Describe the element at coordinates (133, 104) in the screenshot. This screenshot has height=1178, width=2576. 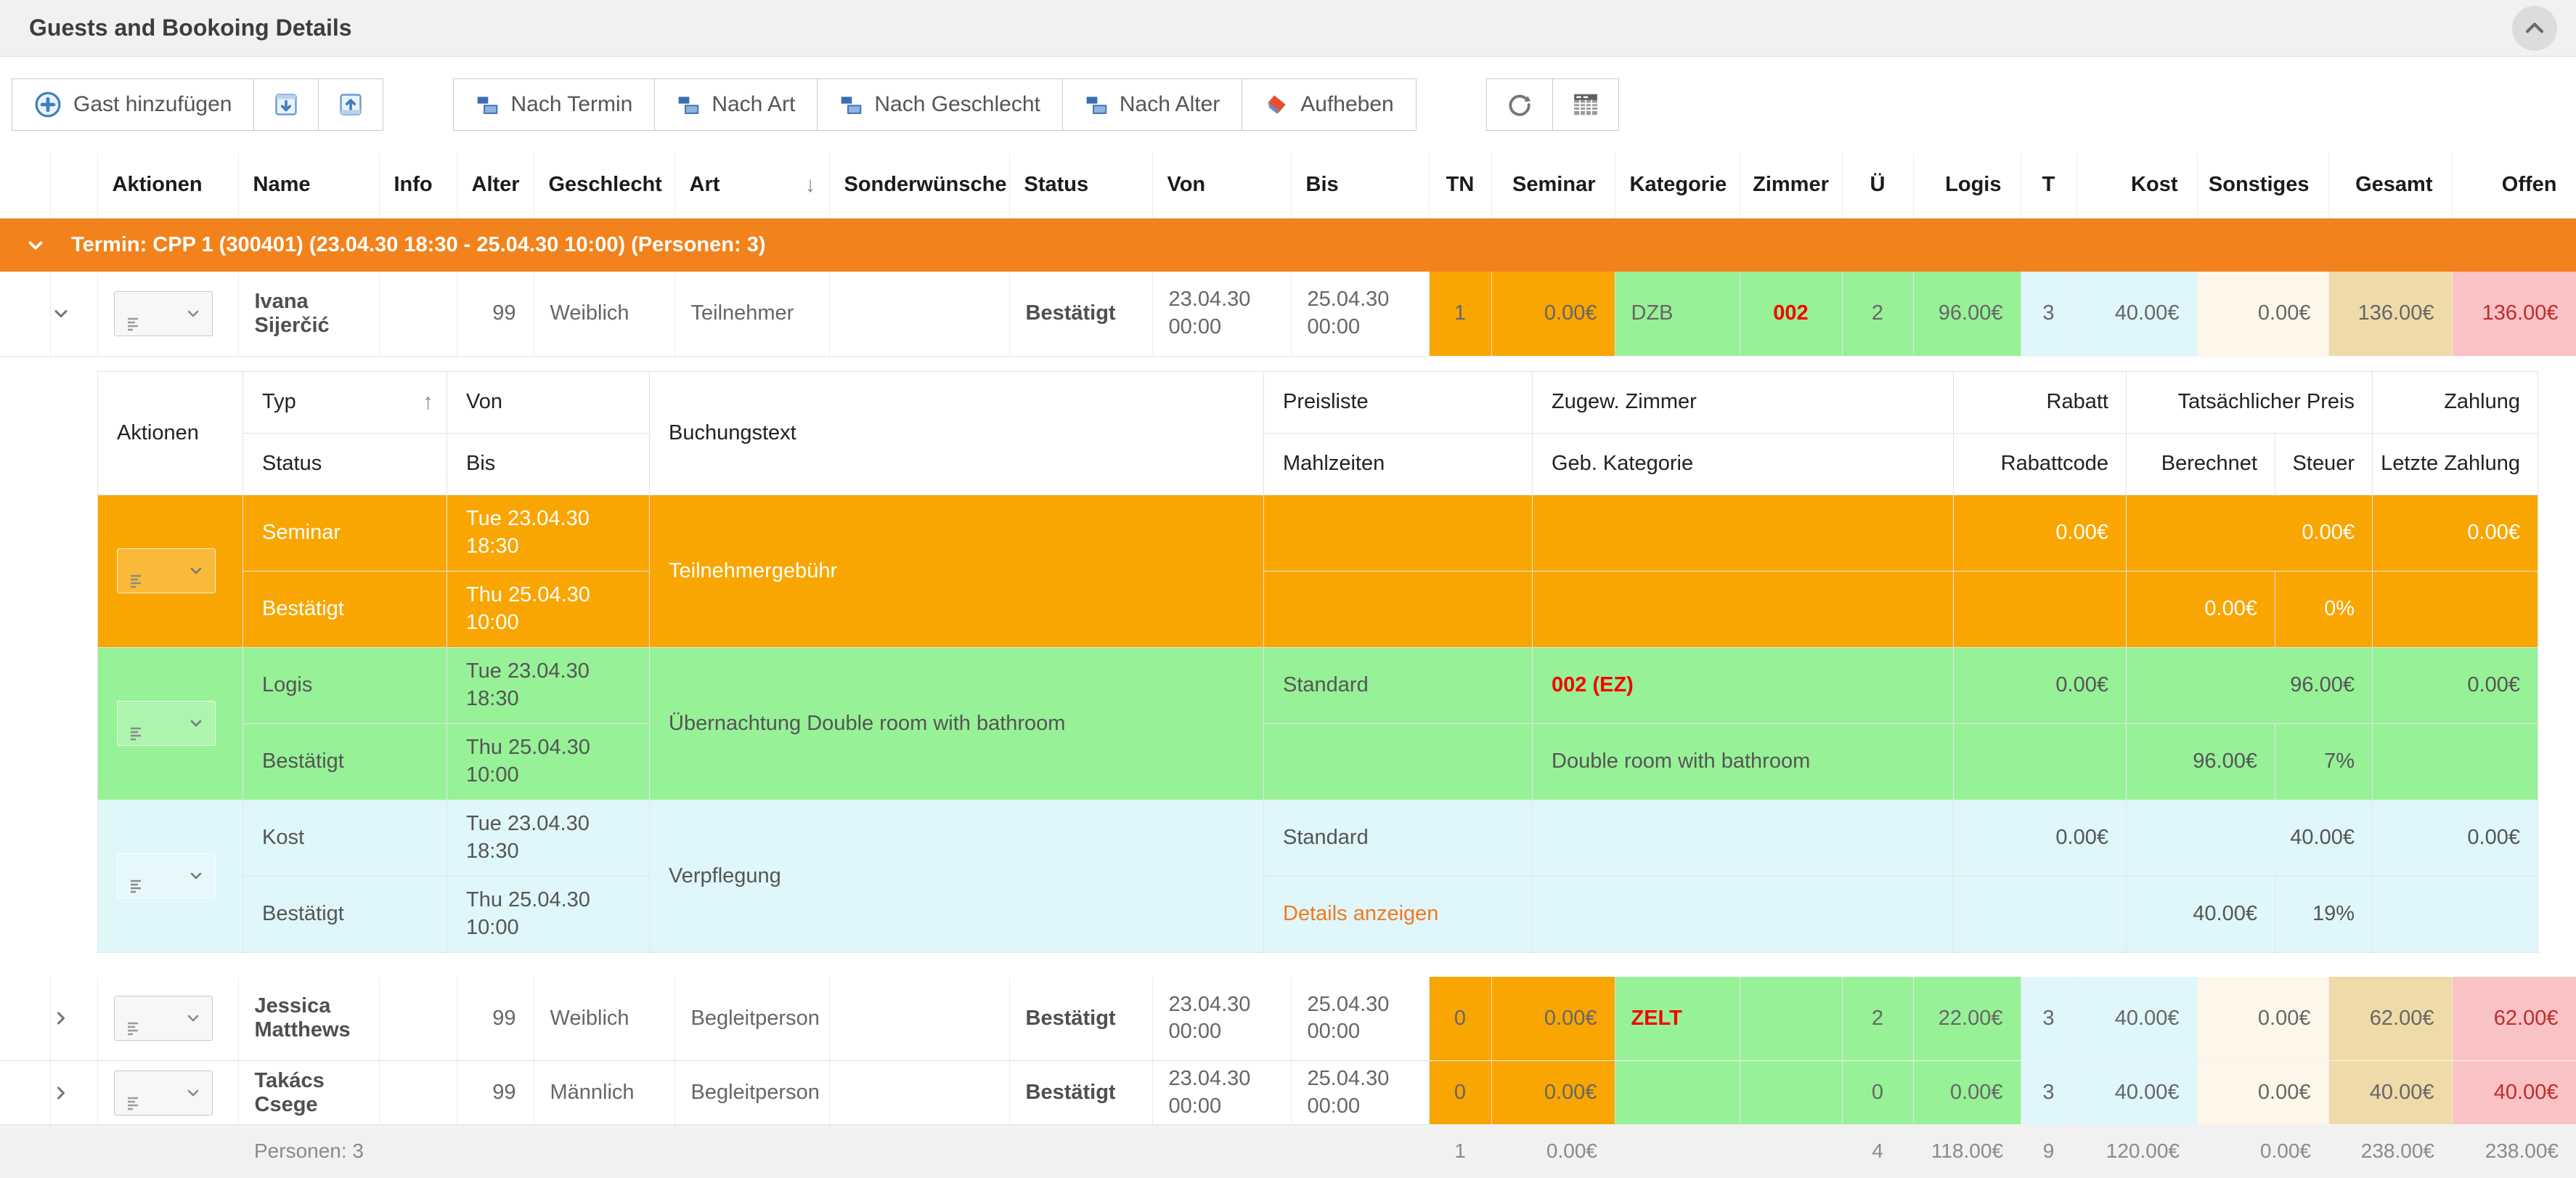
I see `add-guest-button: Gast hinzufügen` at that location.